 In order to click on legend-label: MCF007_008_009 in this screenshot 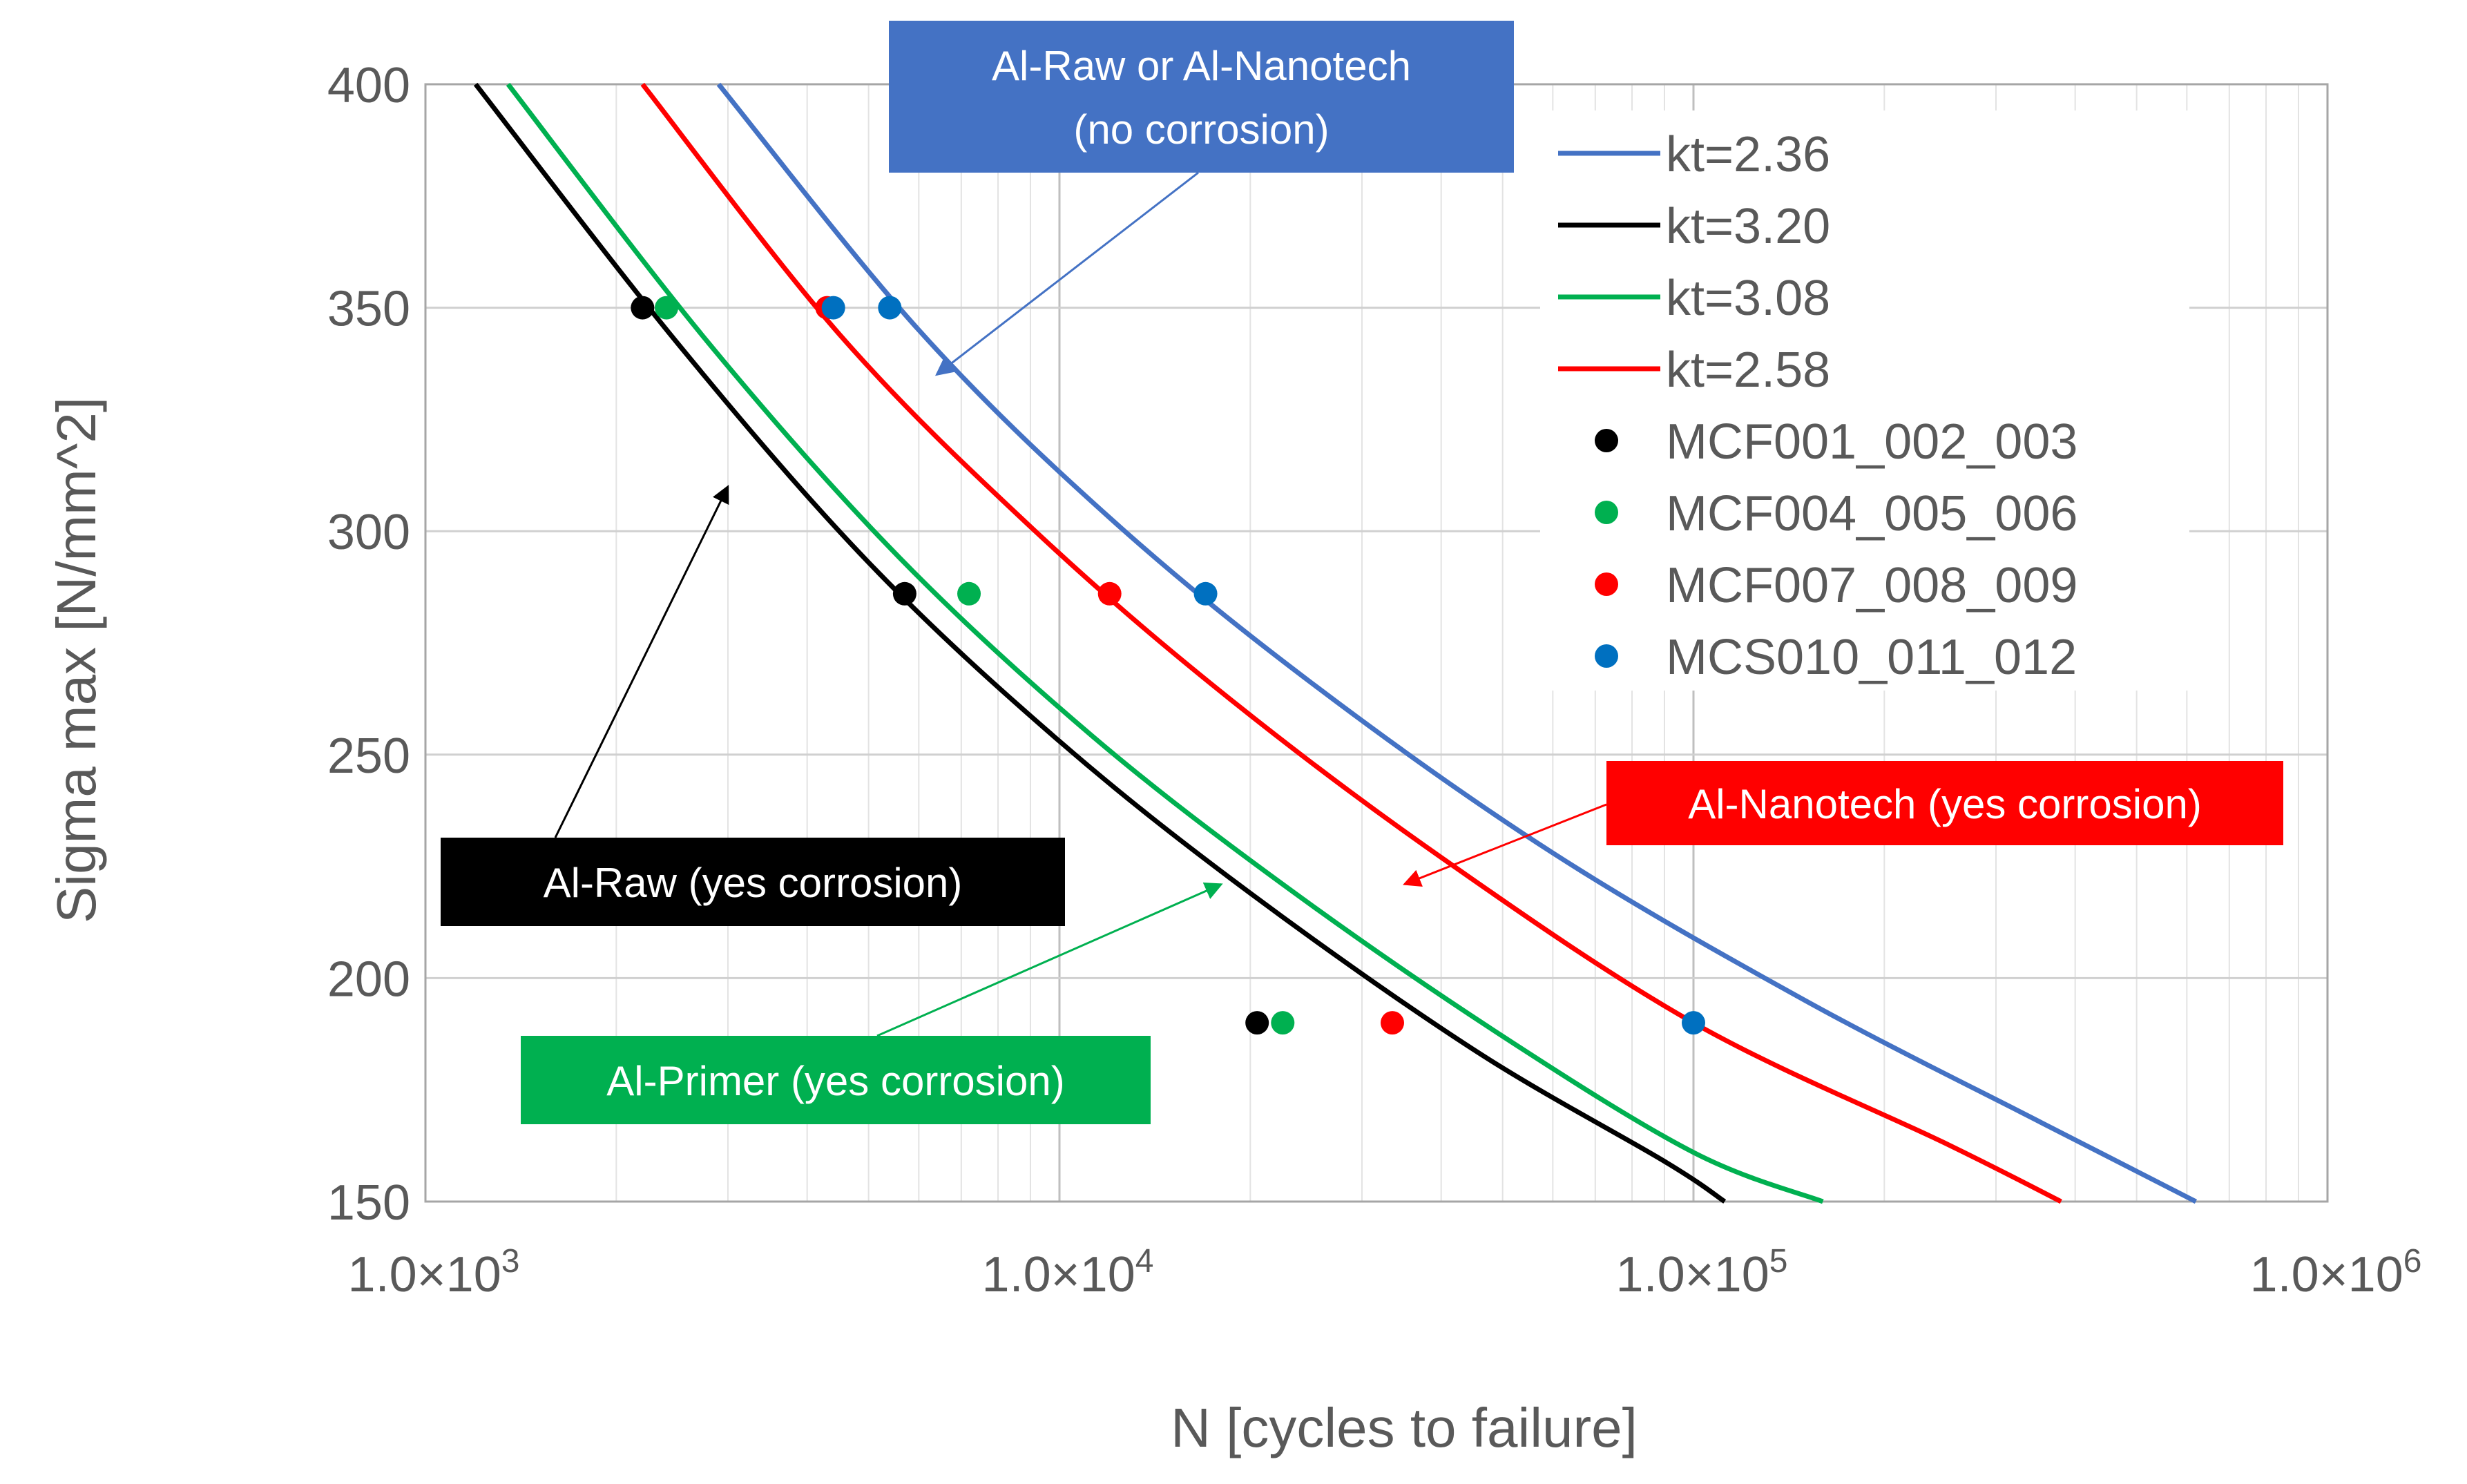, I will do `click(1871, 585)`.